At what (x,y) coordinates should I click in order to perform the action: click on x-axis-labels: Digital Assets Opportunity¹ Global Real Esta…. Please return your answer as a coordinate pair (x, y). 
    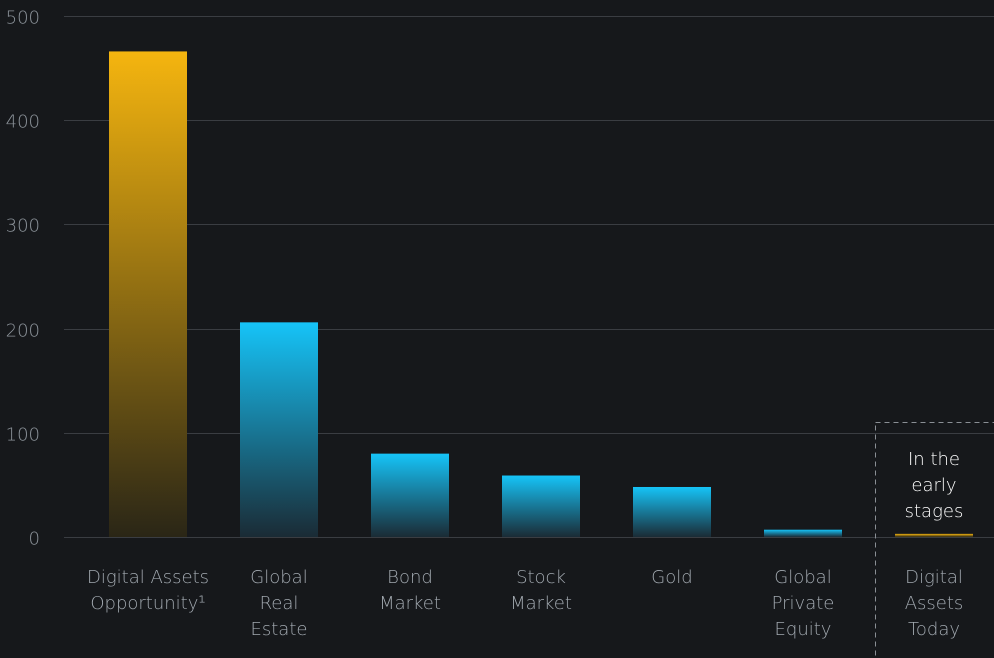
    Looking at the image, I should click on (525, 603).